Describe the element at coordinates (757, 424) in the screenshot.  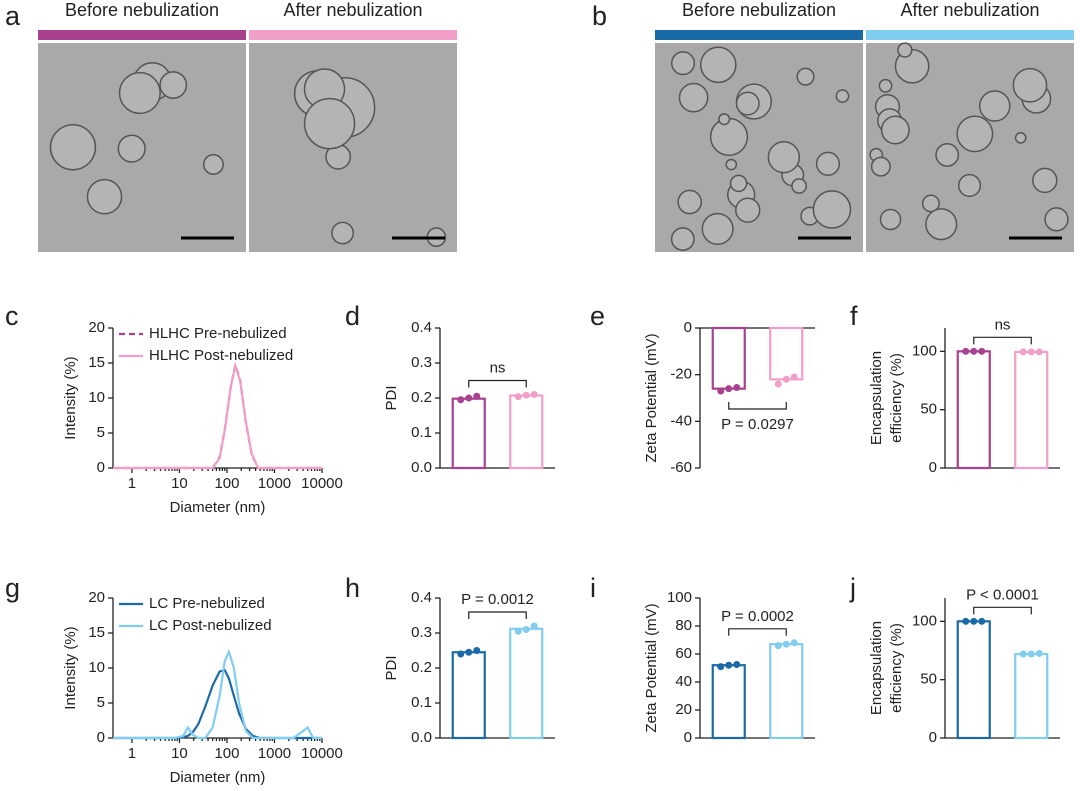
I see `significance-label: P = 0.0297` at that location.